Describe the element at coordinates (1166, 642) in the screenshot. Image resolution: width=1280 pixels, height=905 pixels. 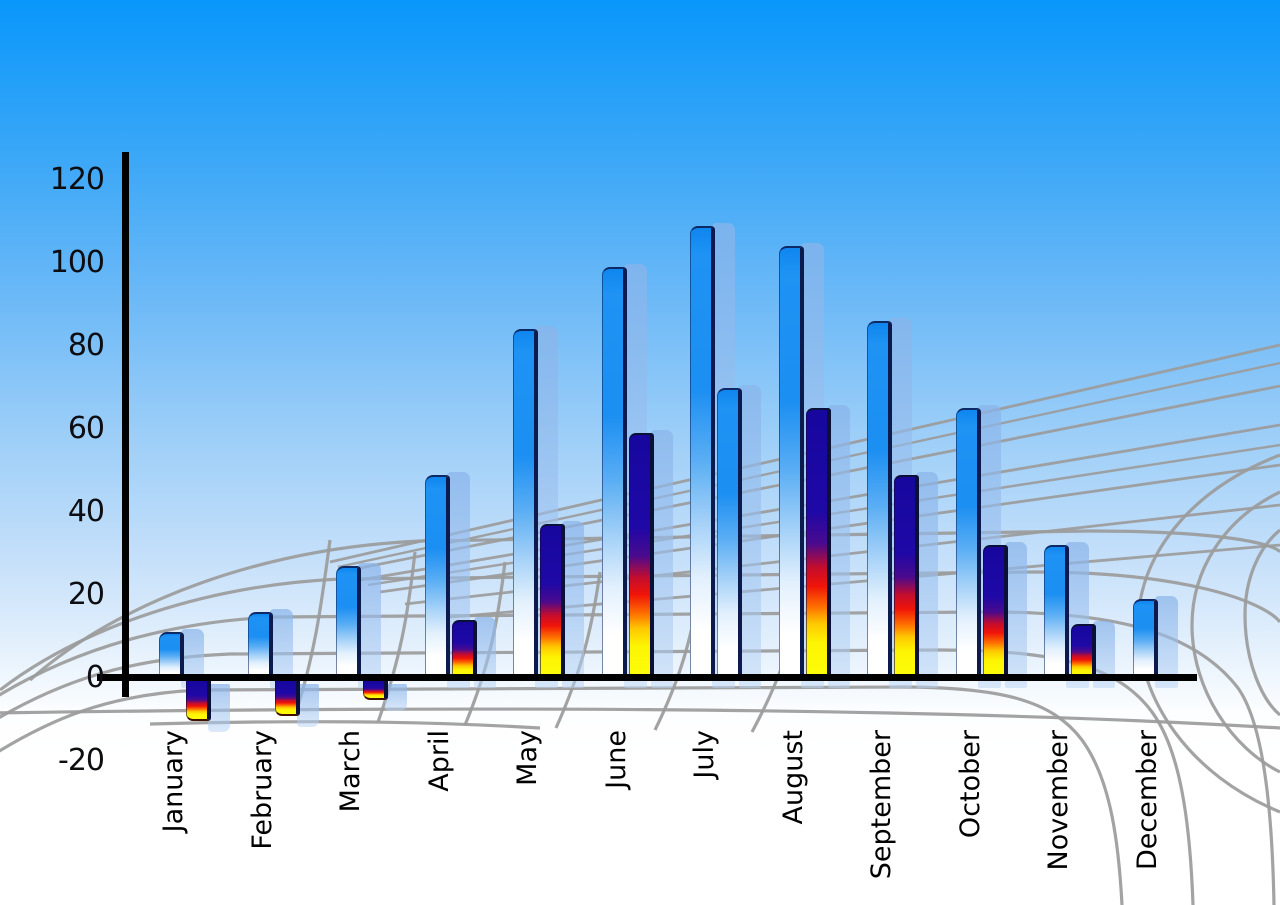
I see `bar-shadow-december-primary` at that location.